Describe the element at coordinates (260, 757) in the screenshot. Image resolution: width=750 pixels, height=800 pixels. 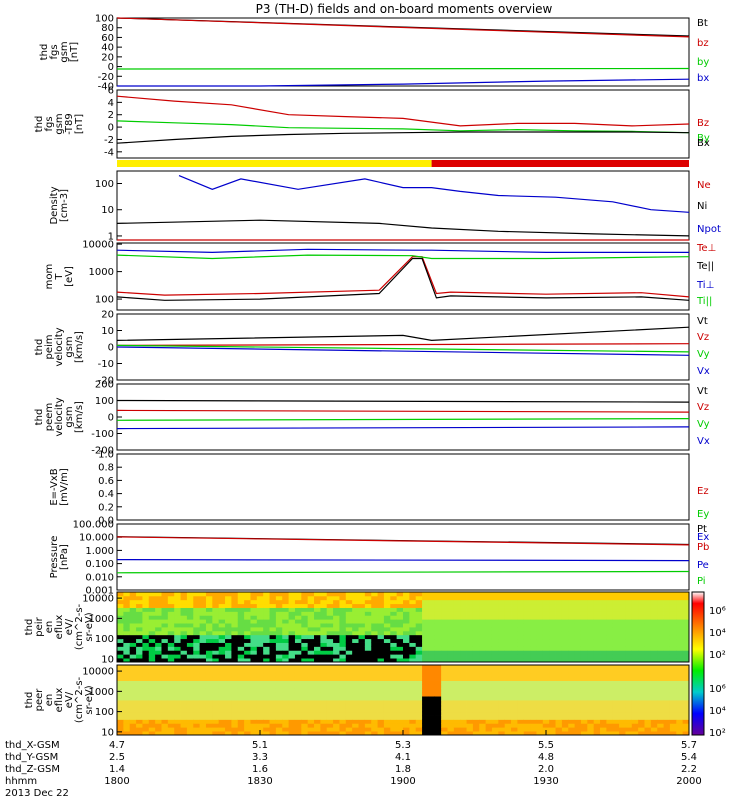
I see `time-tick-label: 3.3` at that location.